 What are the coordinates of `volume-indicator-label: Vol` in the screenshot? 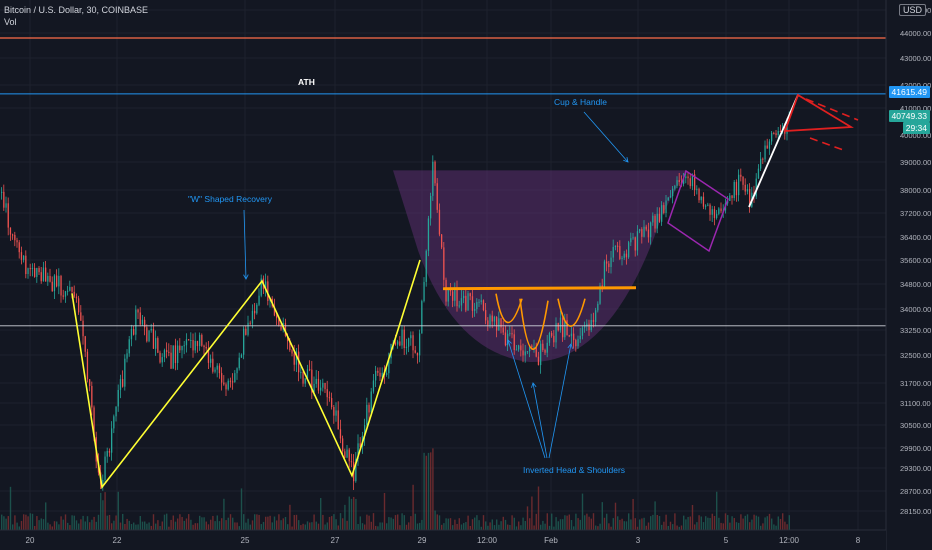 It's located at (10, 22).